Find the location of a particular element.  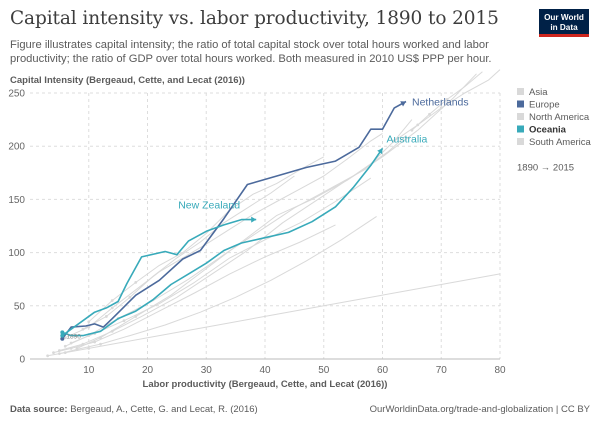

x-tick-label: 50 is located at coordinates (324, 370).